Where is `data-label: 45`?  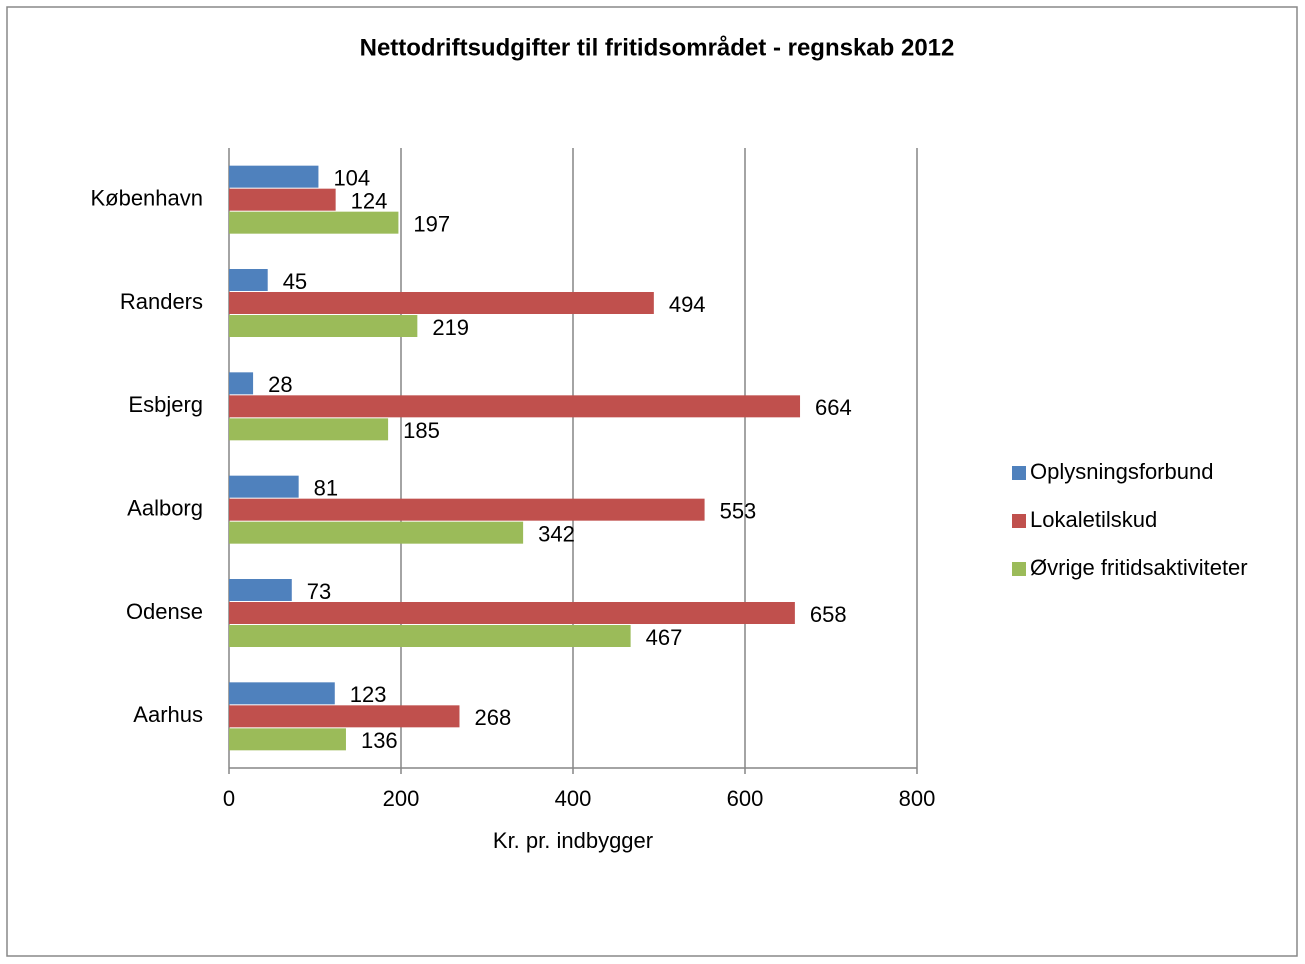 data-label: 45 is located at coordinates (295, 281).